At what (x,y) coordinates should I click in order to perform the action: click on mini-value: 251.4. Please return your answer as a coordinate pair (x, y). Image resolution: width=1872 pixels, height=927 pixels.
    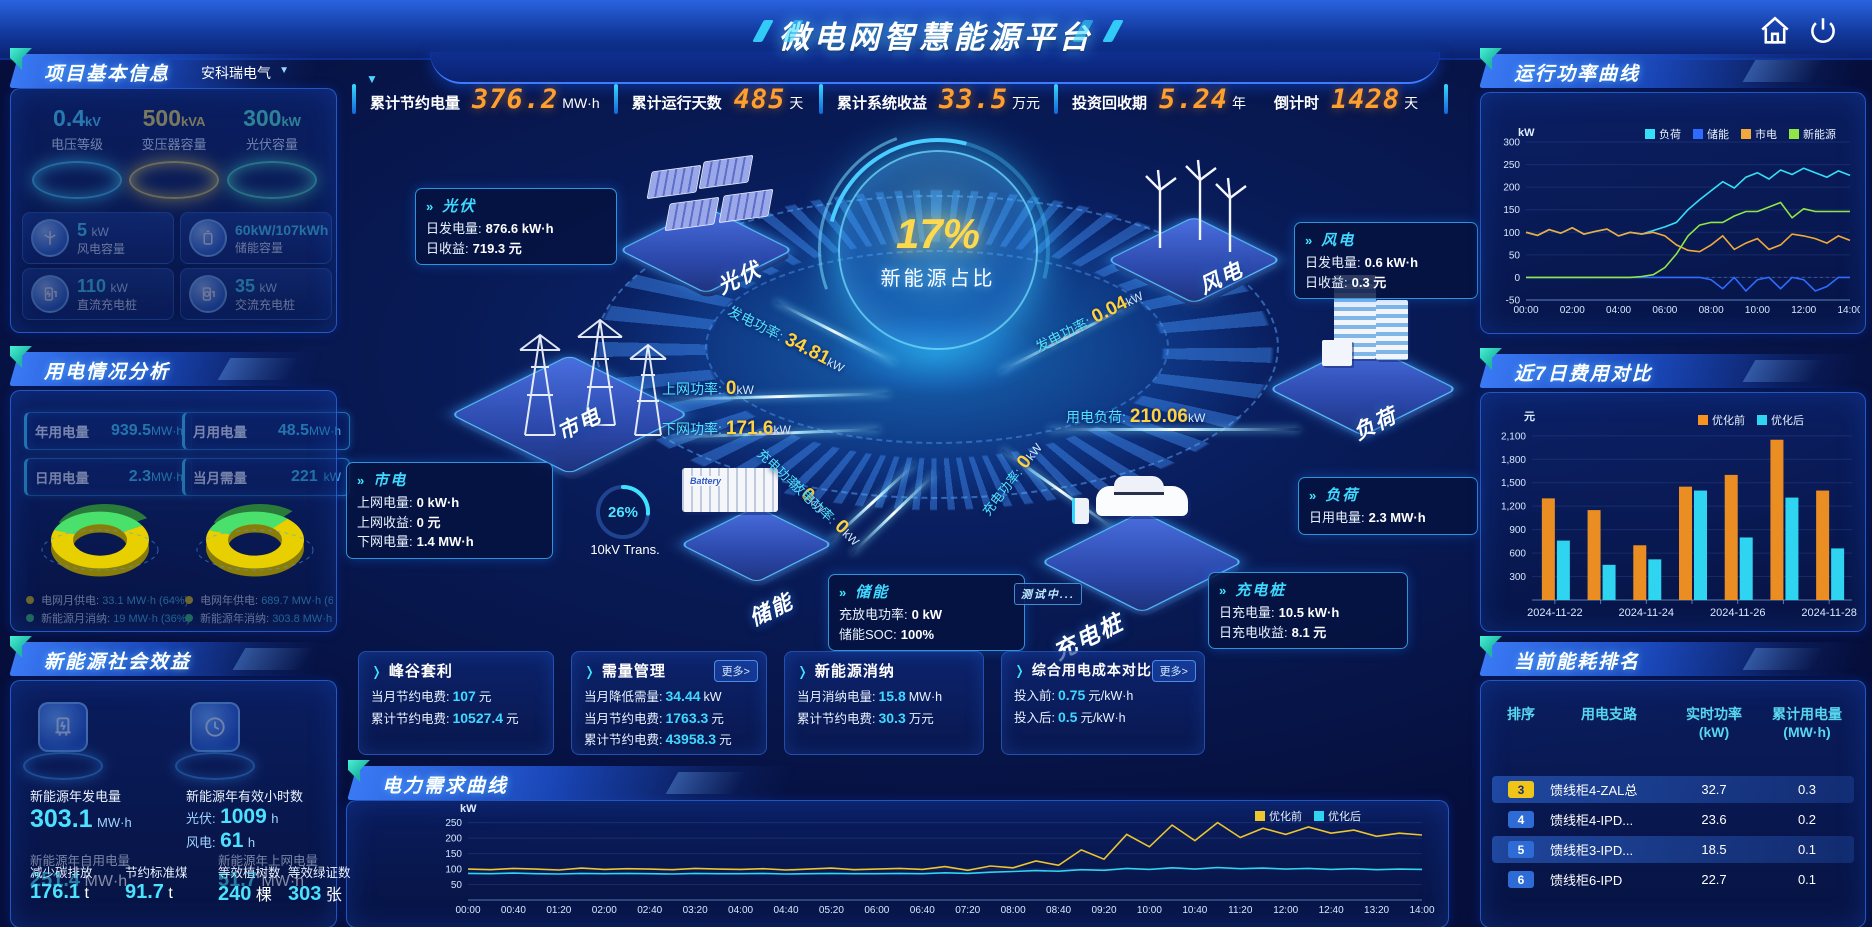
    Looking at the image, I should click on (55, 880).